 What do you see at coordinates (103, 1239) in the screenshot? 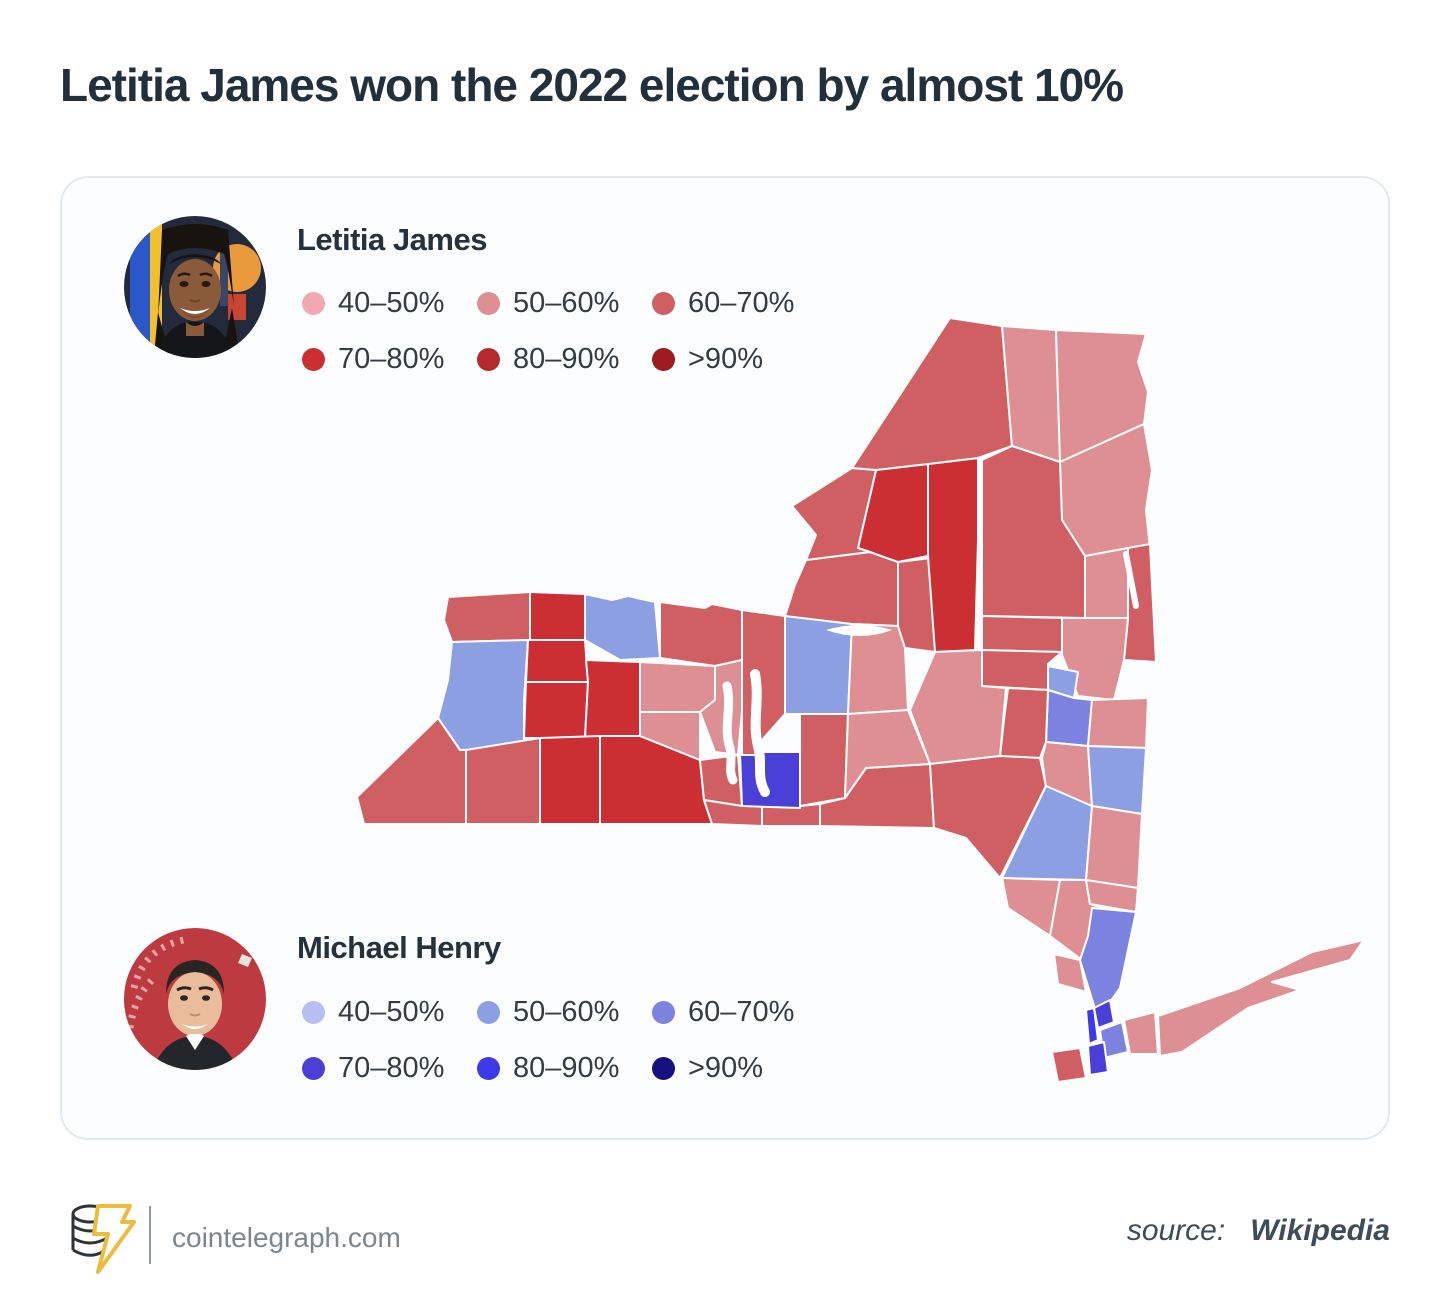
I see `cointelegraph-logo-icon` at bounding box center [103, 1239].